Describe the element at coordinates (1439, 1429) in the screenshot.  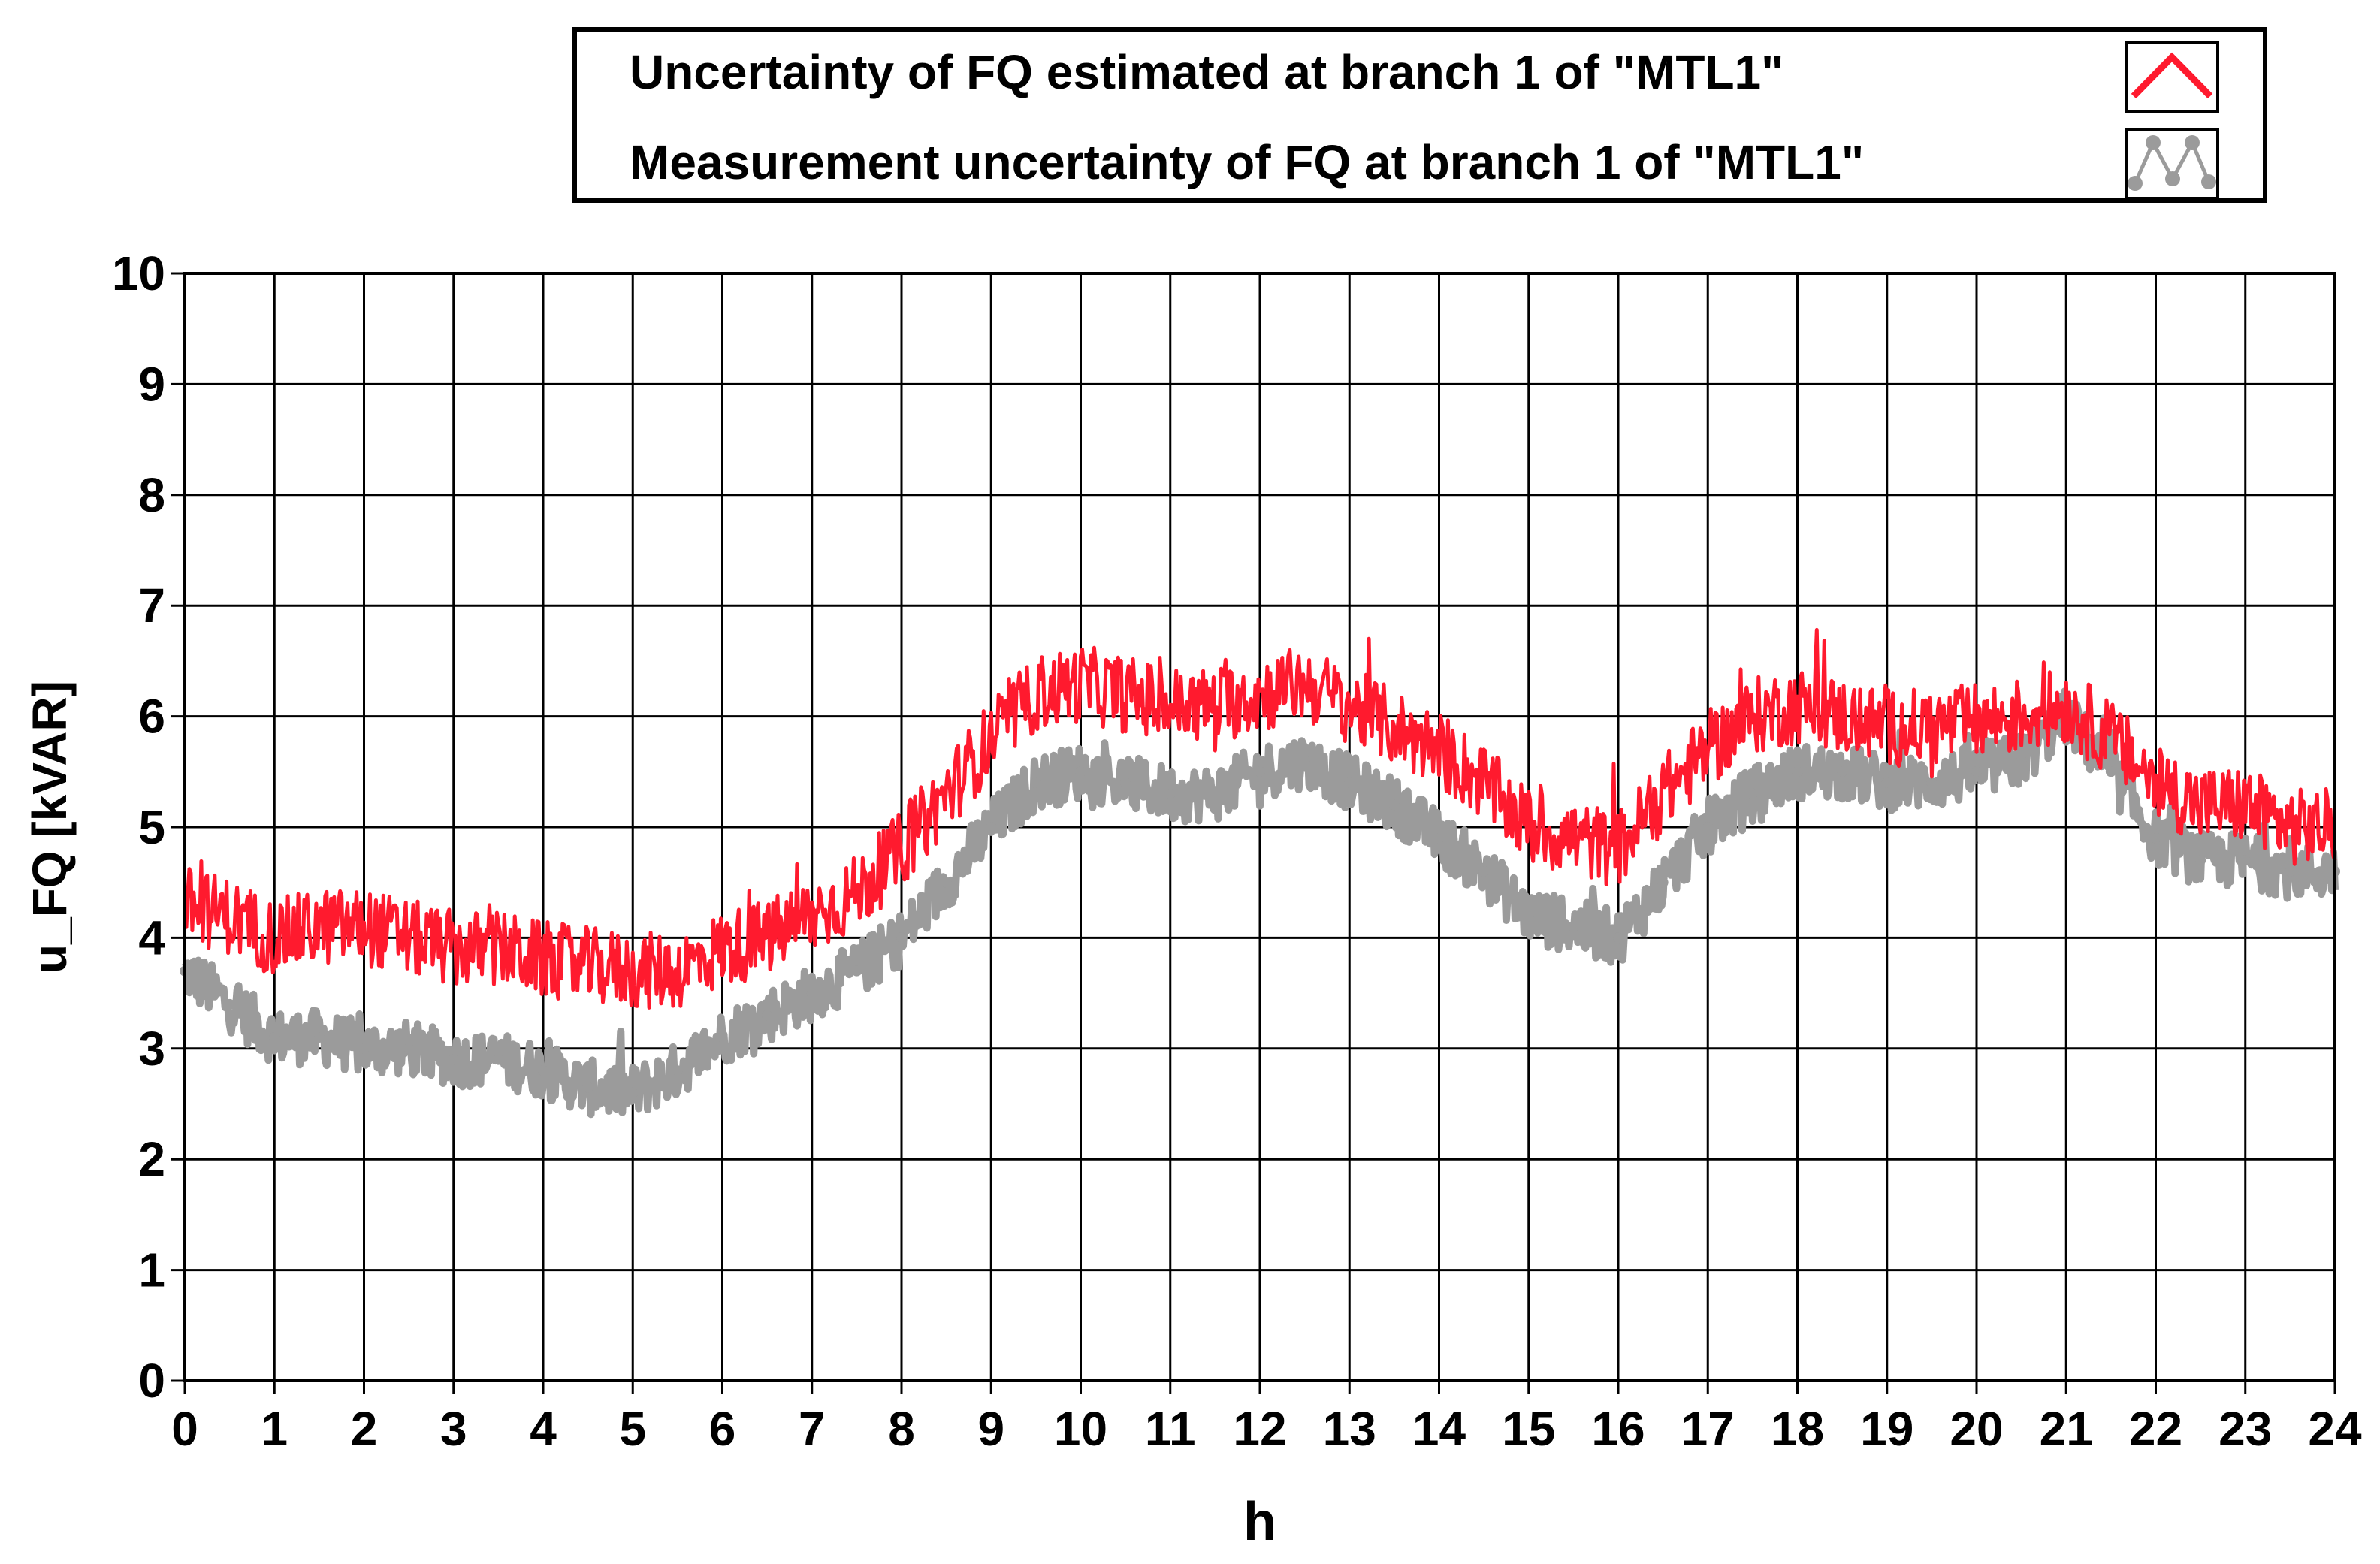
I see `x-tick-label: 14` at that location.